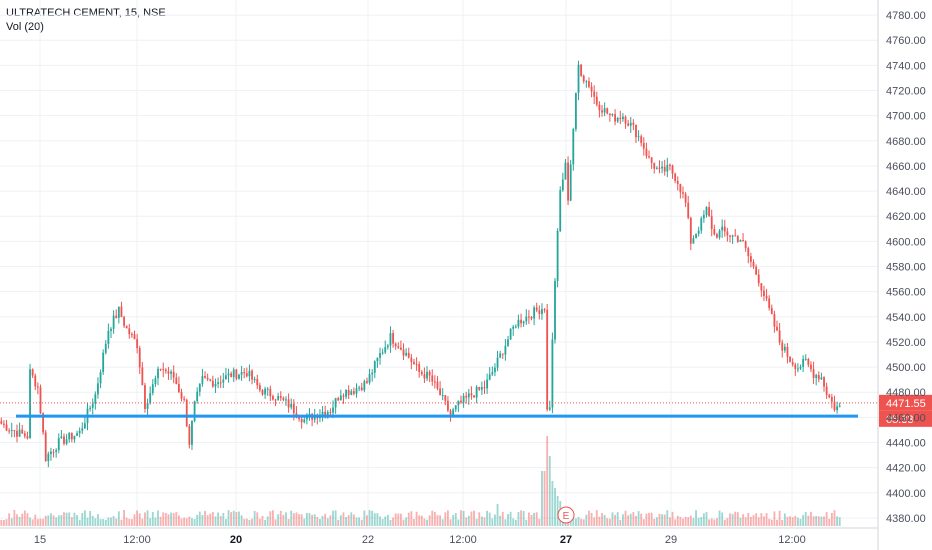 This screenshot has width=932, height=550. I want to click on time-tick-label: 22, so click(368, 540).